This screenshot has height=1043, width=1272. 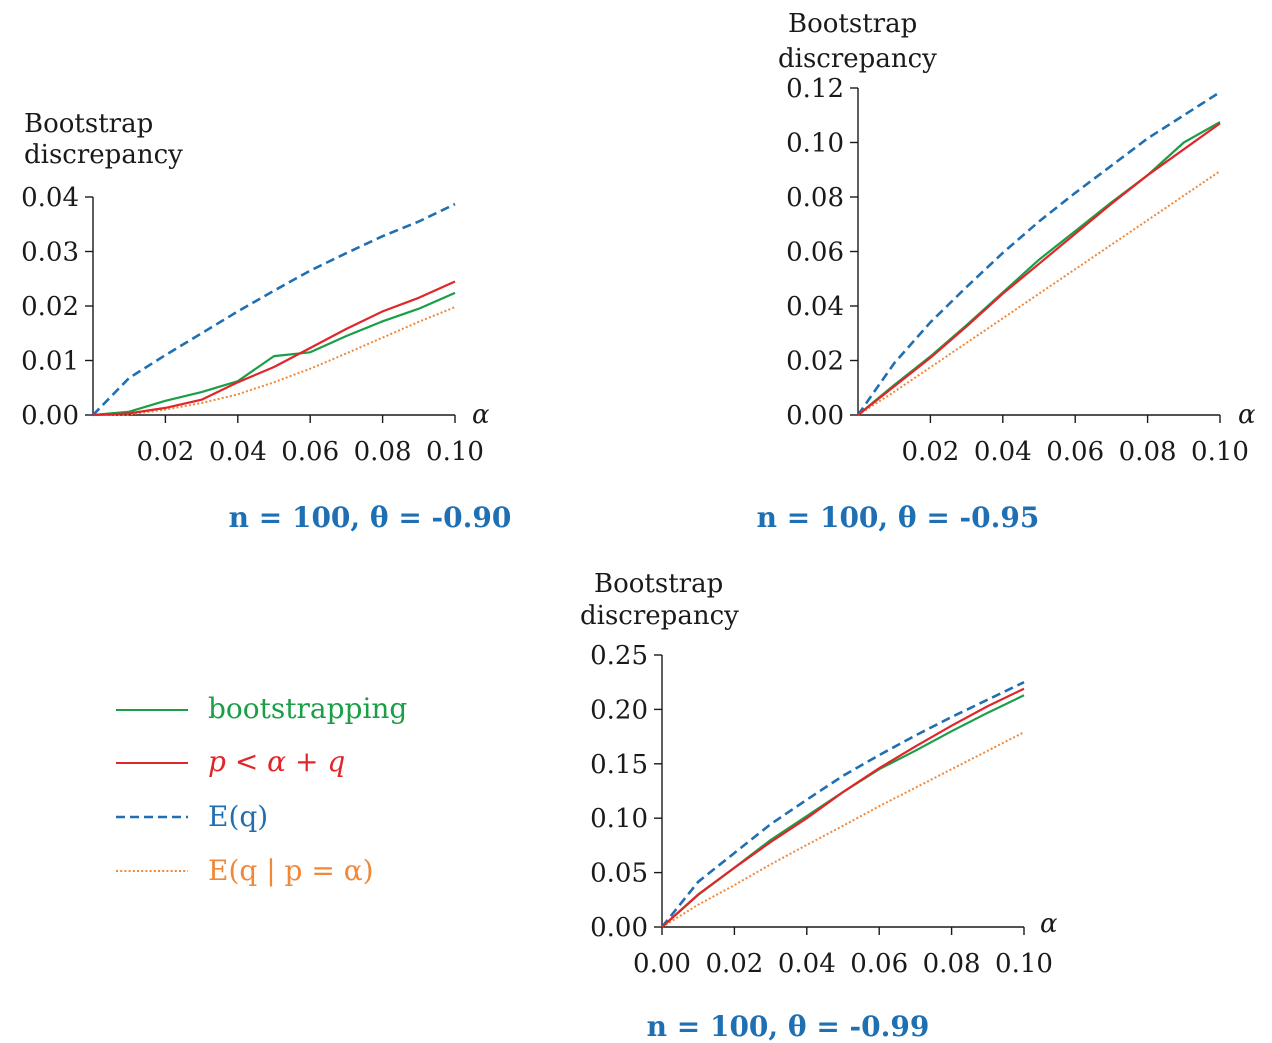 I want to click on y-tick-label: 0.25, so click(x=619, y=656).